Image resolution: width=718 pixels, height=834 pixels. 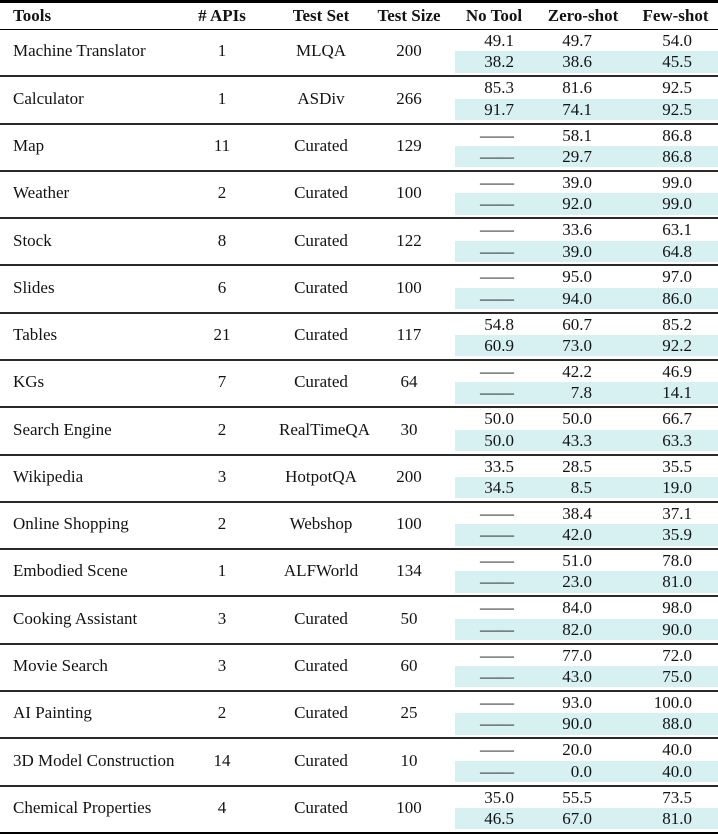 What do you see at coordinates (222, 429) in the screenshot?
I see `api-count-cell: 2` at bounding box center [222, 429].